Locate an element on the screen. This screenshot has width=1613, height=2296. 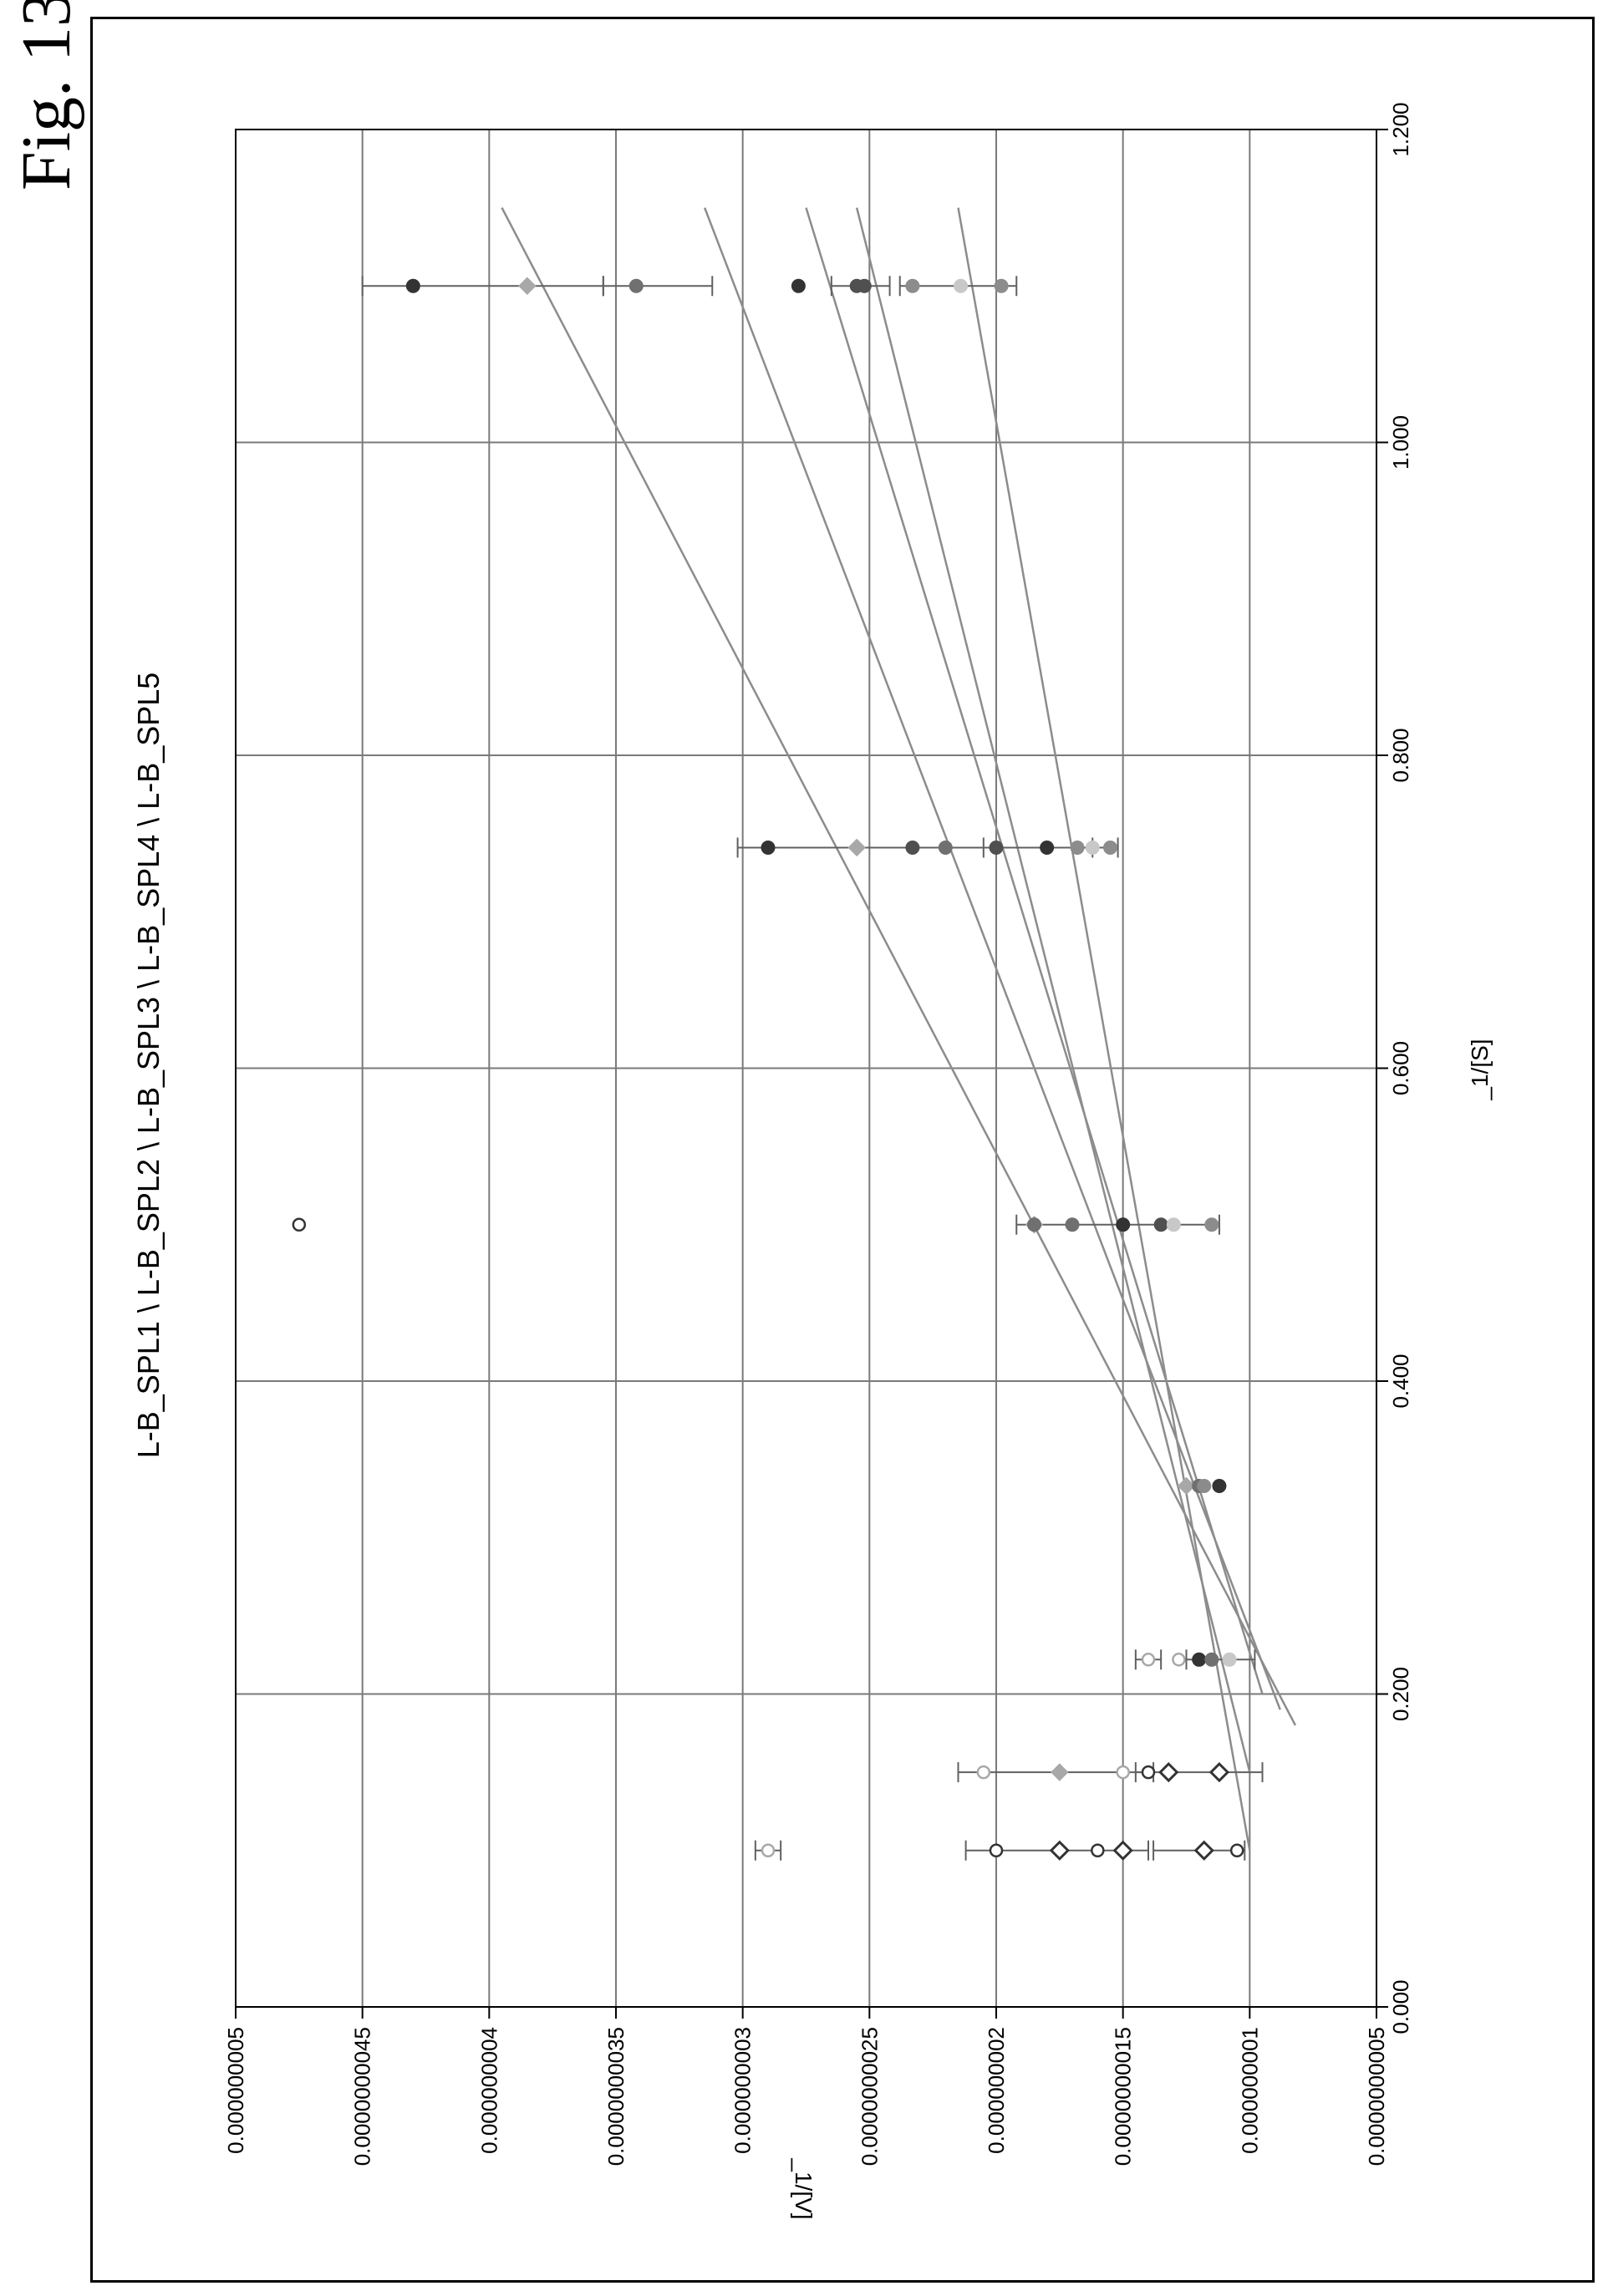
x-tick-label: 1.200 is located at coordinates (1400, 129).